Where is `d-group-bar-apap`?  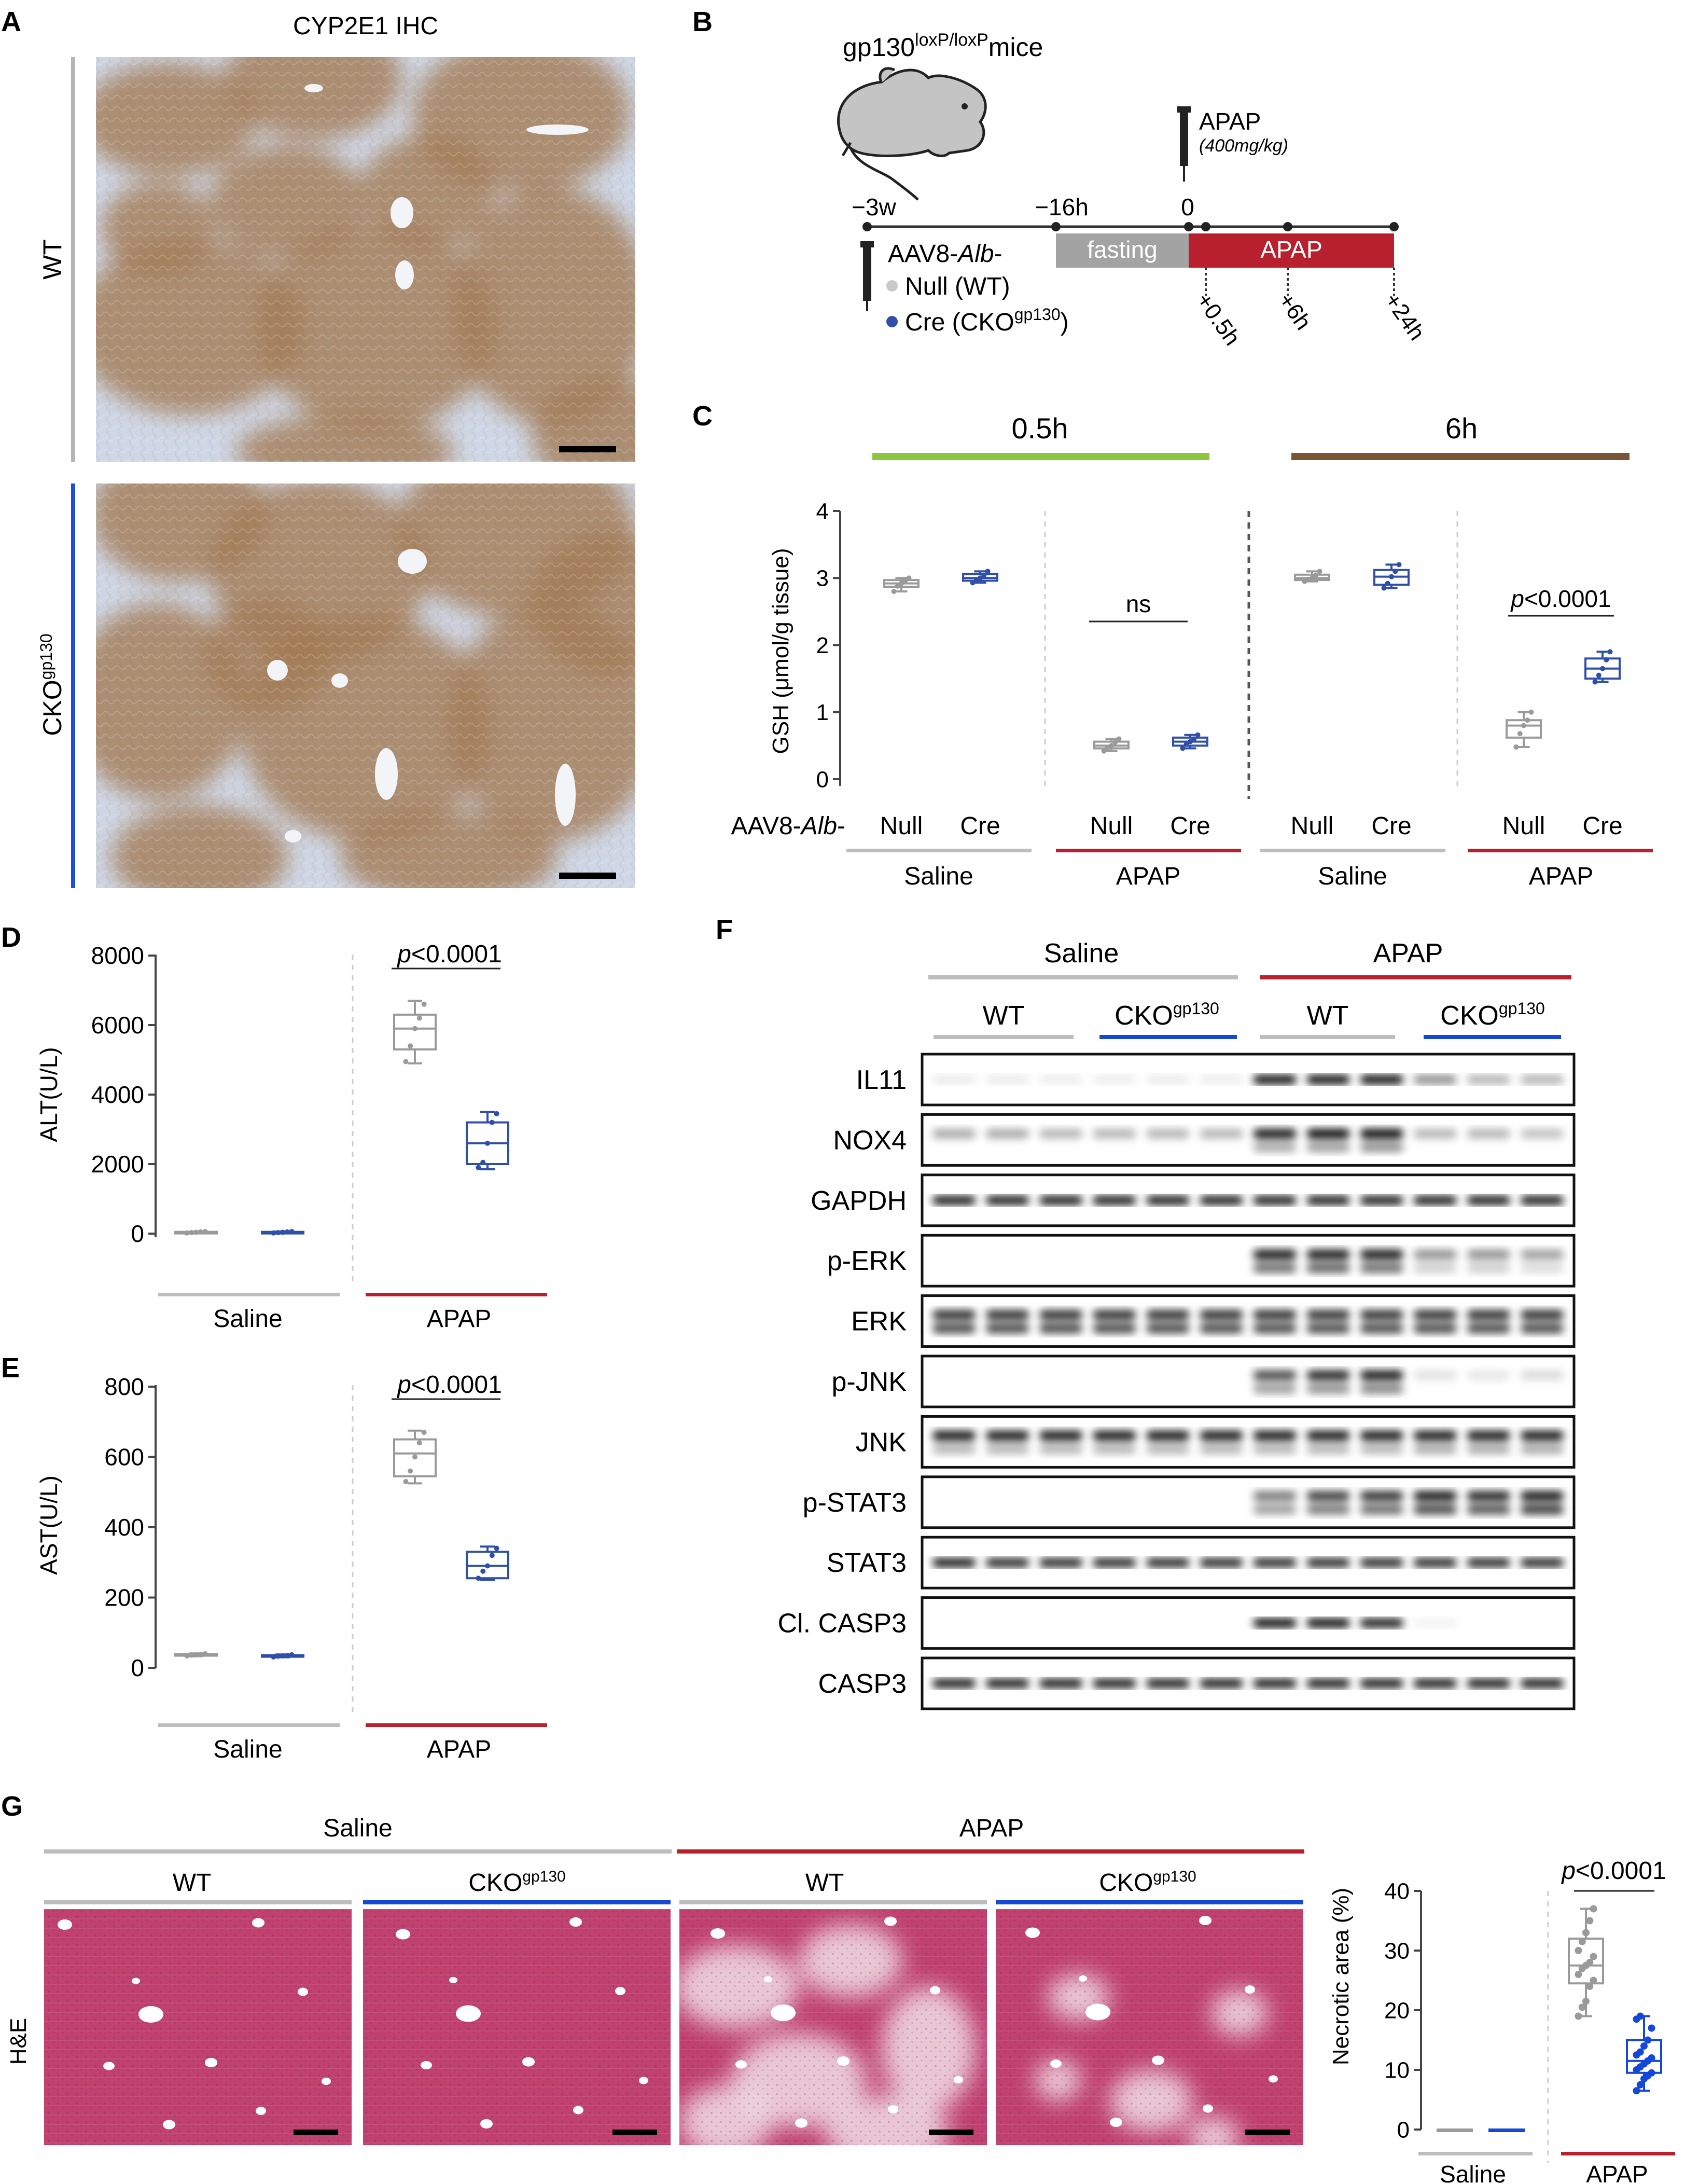
d-group-bar-apap is located at coordinates (457, 1294).